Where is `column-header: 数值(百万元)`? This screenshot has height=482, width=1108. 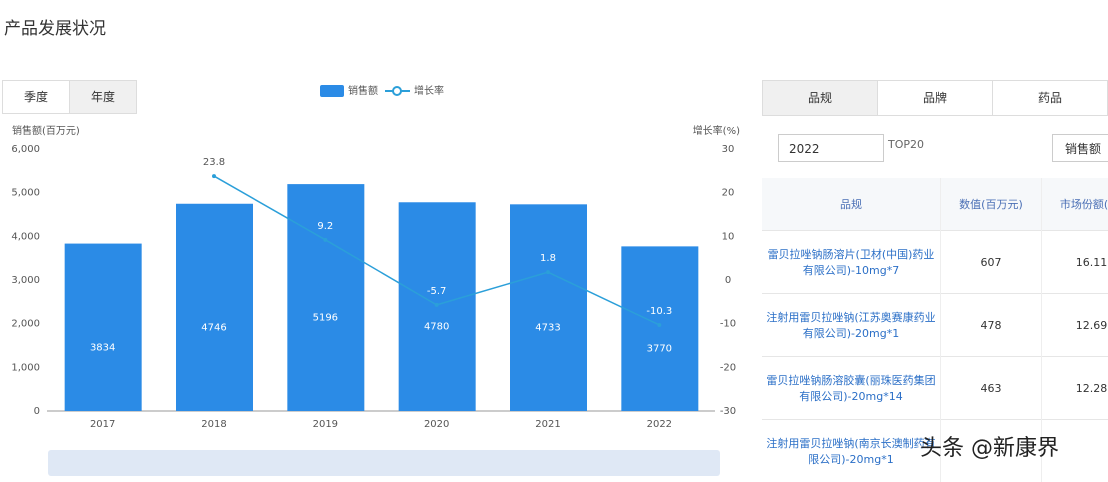 column-header: 数值(百万元) is located at coordinates (991, 204).